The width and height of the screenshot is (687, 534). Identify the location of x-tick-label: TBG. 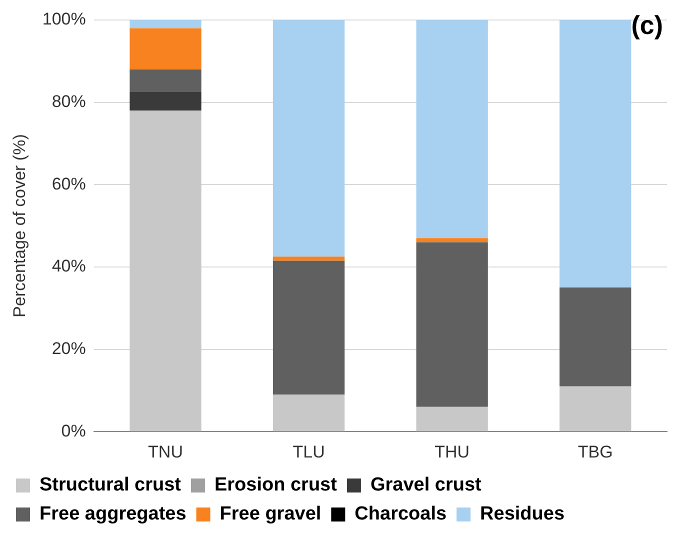
(595, 452).